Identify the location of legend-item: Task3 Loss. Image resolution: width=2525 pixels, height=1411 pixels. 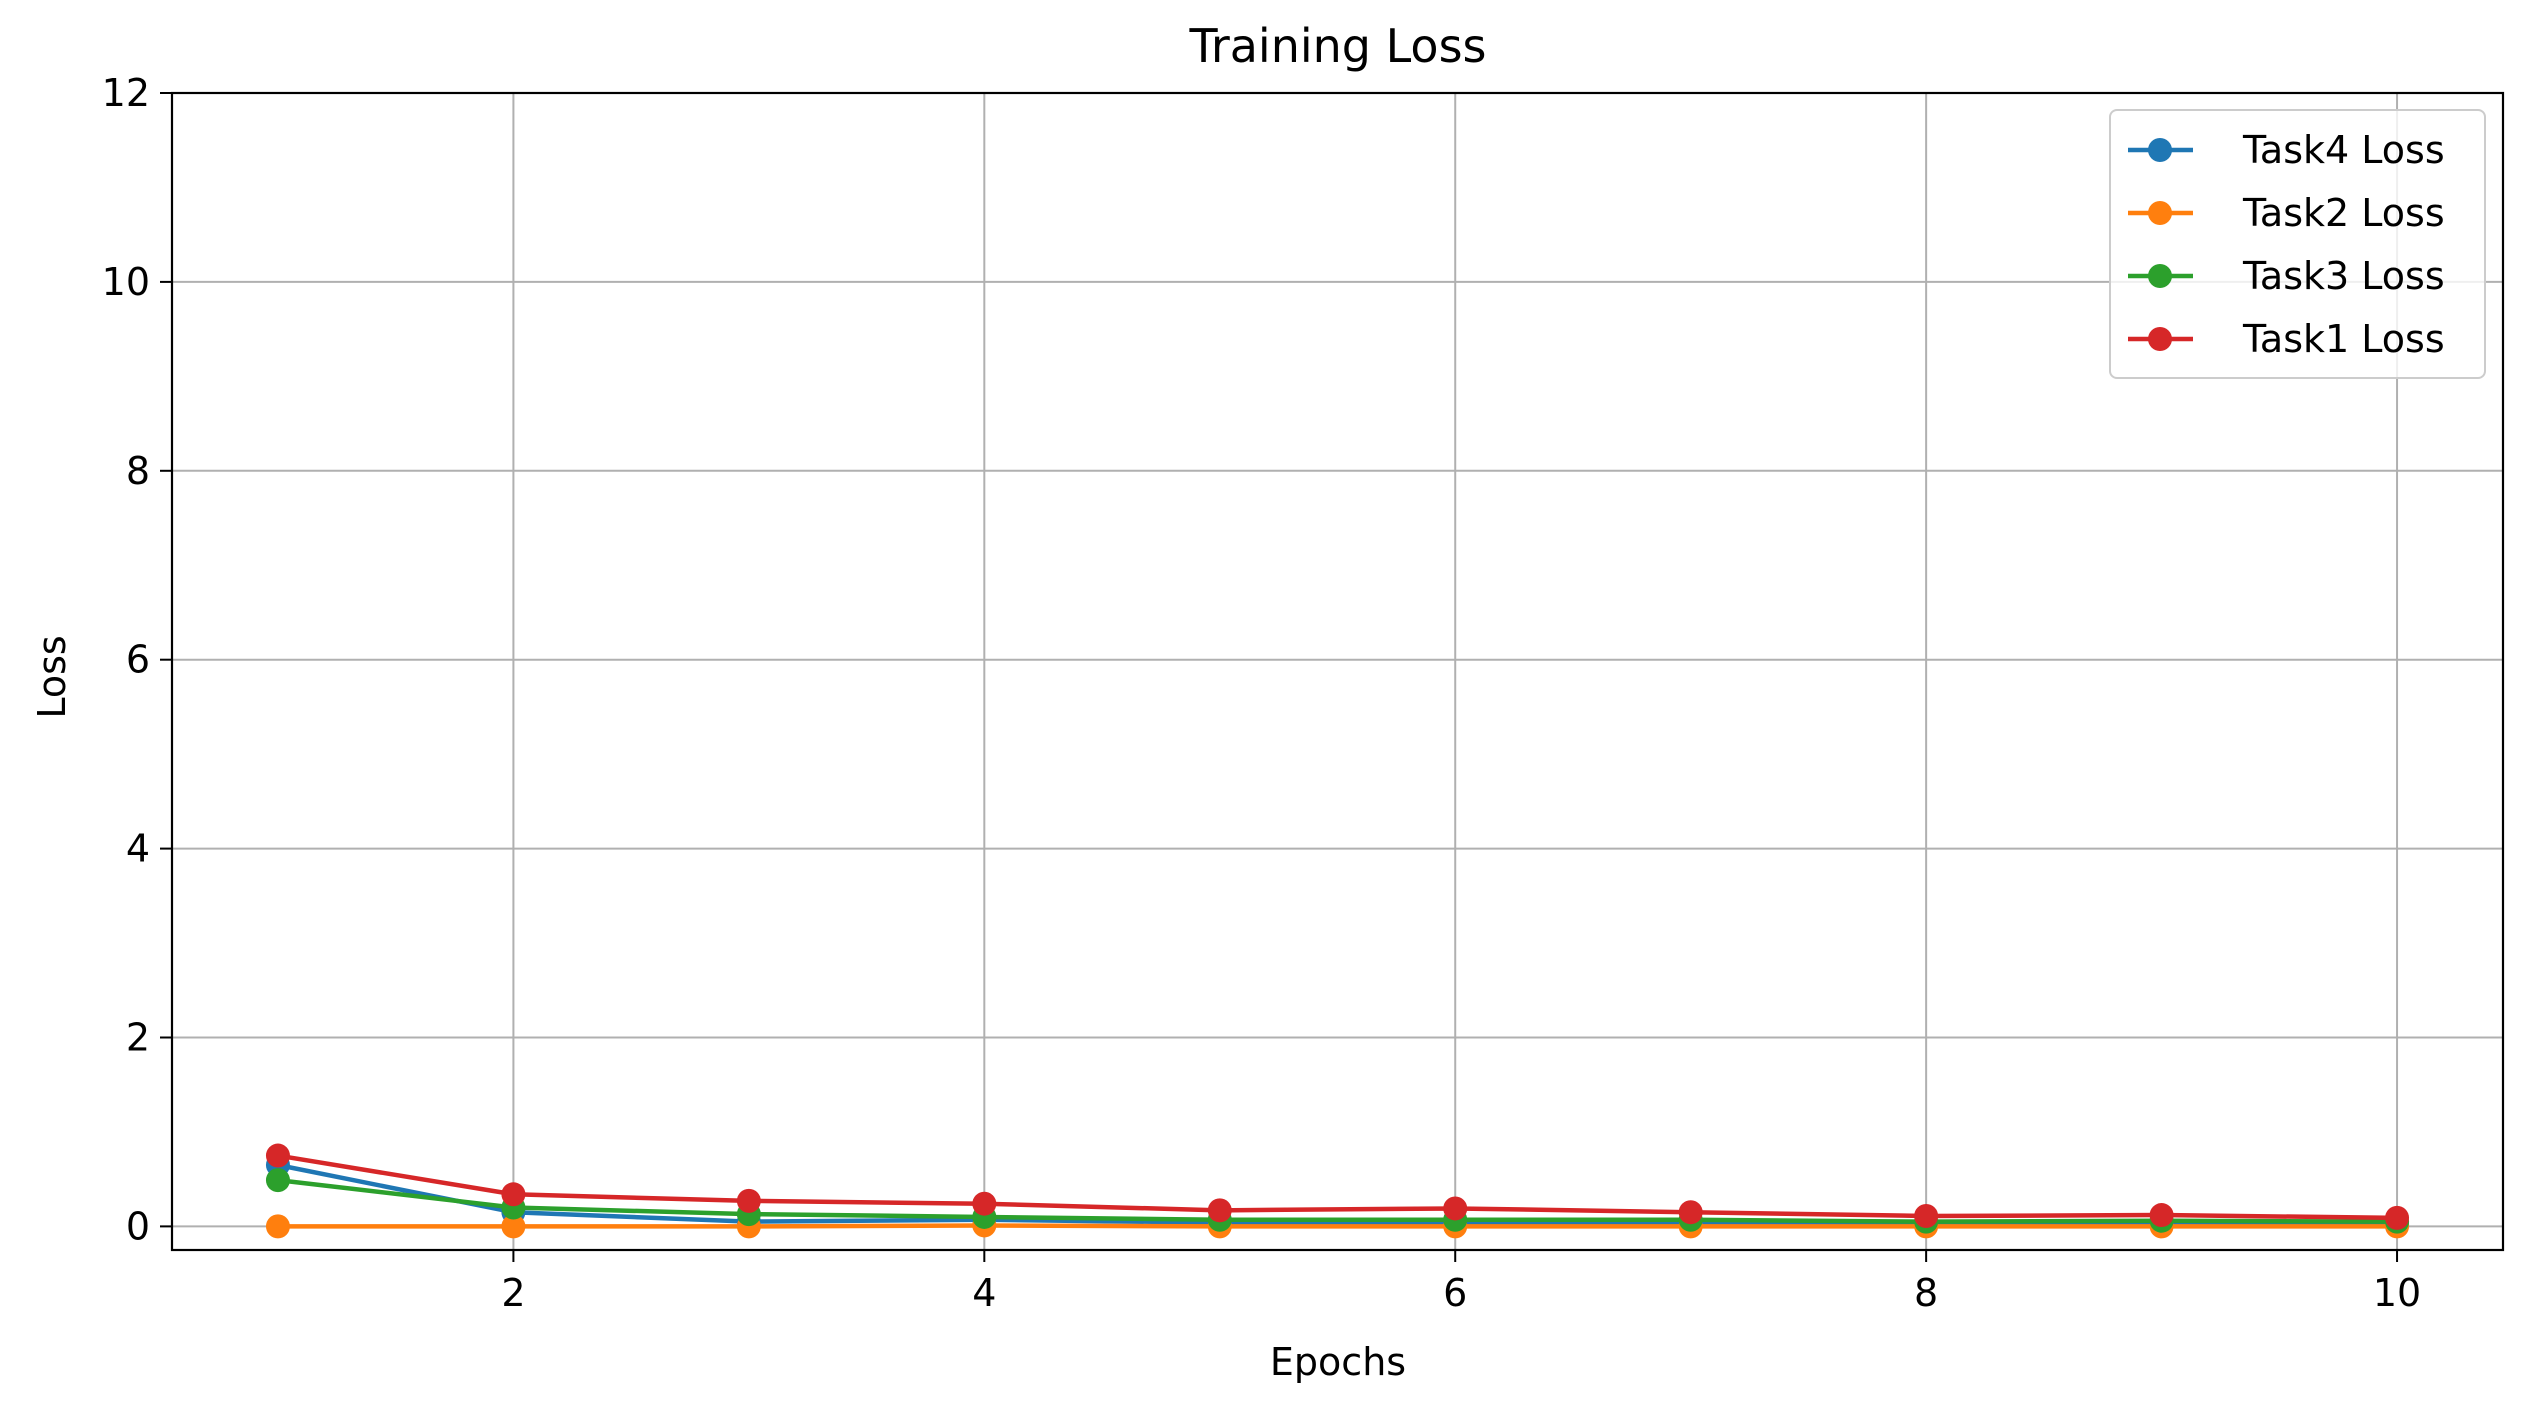
(2286, 276).